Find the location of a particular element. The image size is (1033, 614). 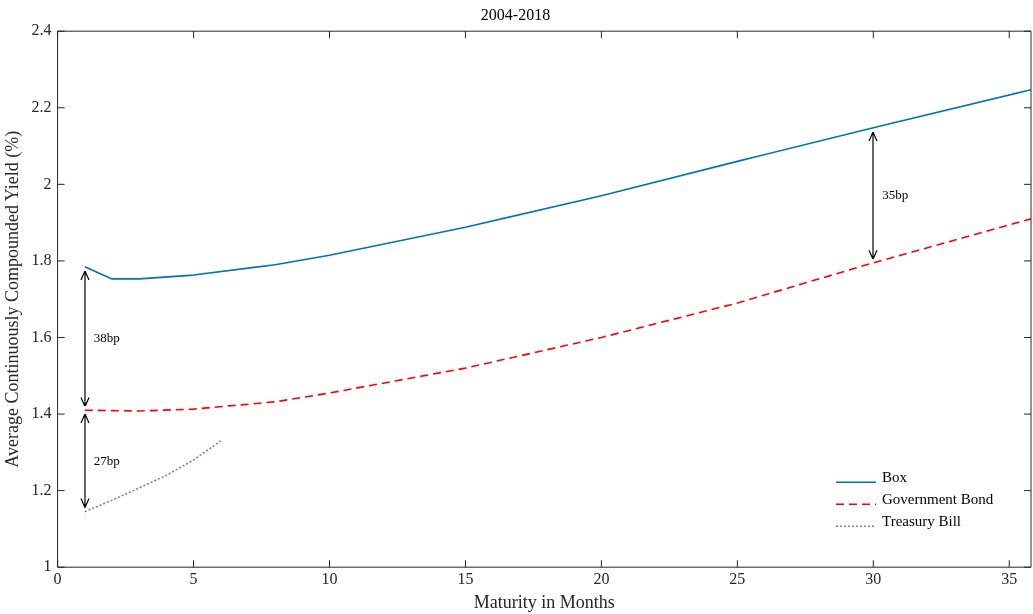

y-tick-label: 2.4 is located at coordinates (41, 30).